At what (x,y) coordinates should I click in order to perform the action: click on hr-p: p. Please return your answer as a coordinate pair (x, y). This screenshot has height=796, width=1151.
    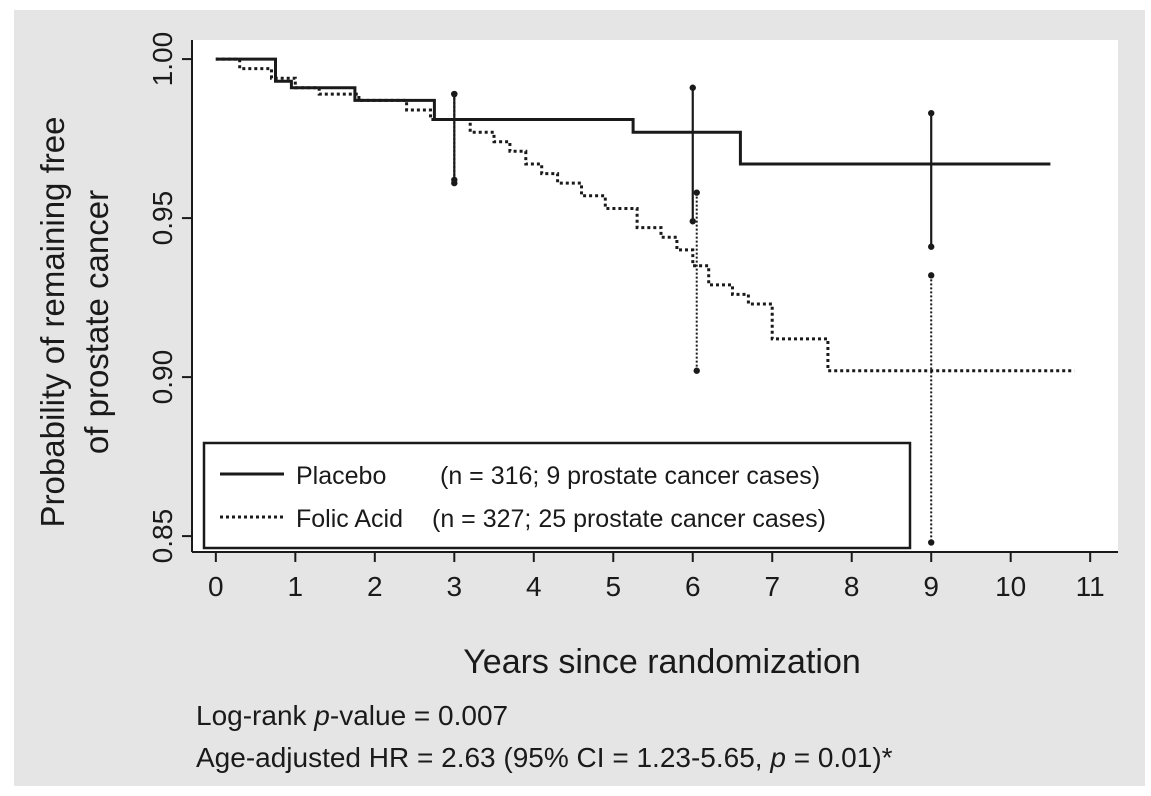
    Looking at the image, I should click on (778, 757).